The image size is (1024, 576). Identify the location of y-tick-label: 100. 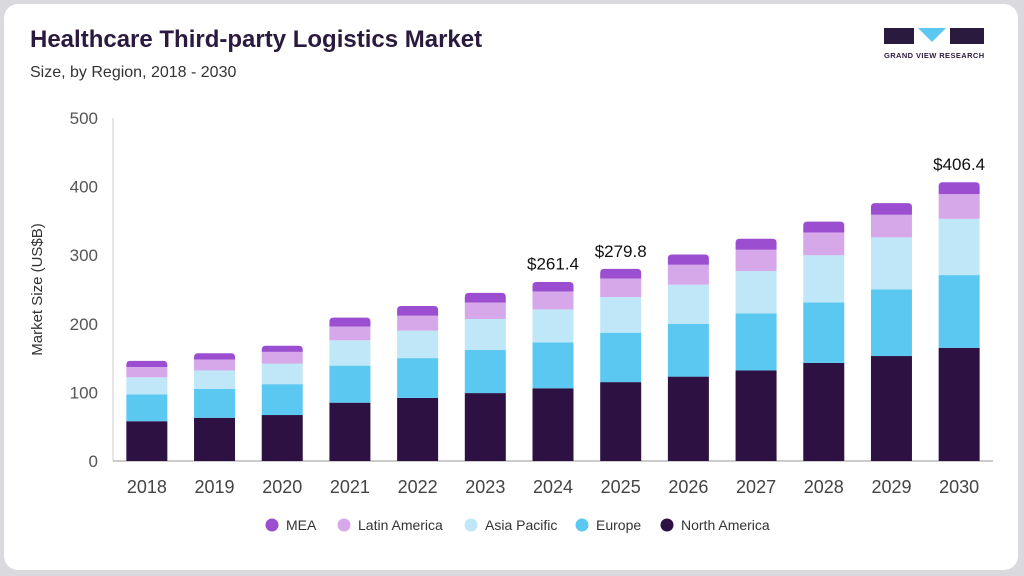
(84, 392).